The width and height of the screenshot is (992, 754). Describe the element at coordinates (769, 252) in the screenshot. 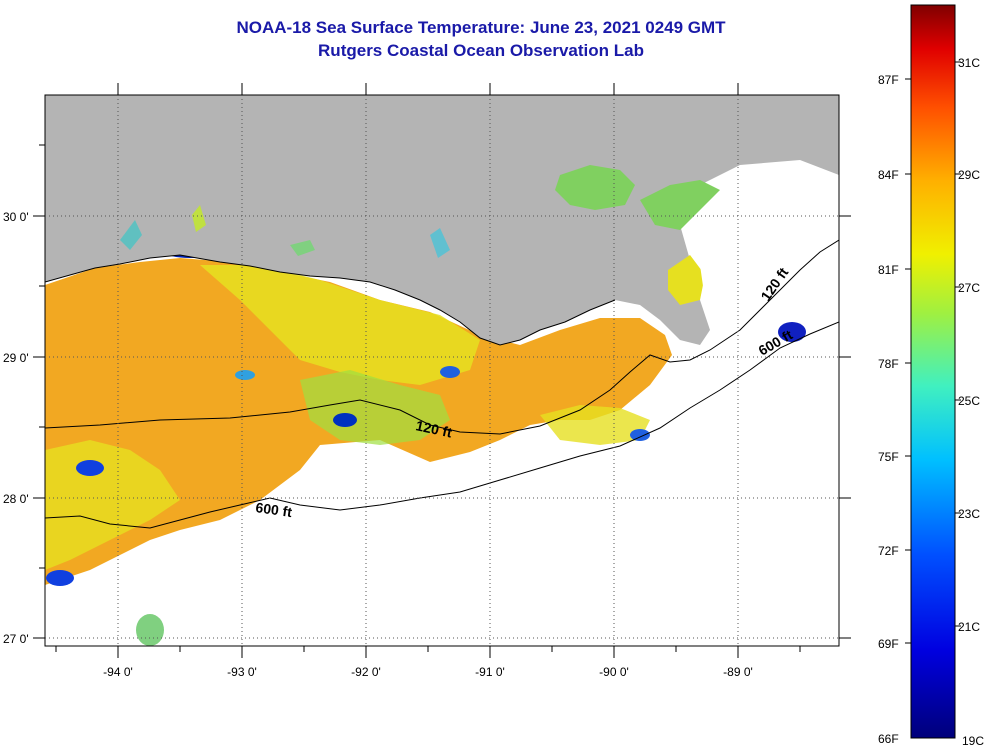

I see `no-data-land` at that location.